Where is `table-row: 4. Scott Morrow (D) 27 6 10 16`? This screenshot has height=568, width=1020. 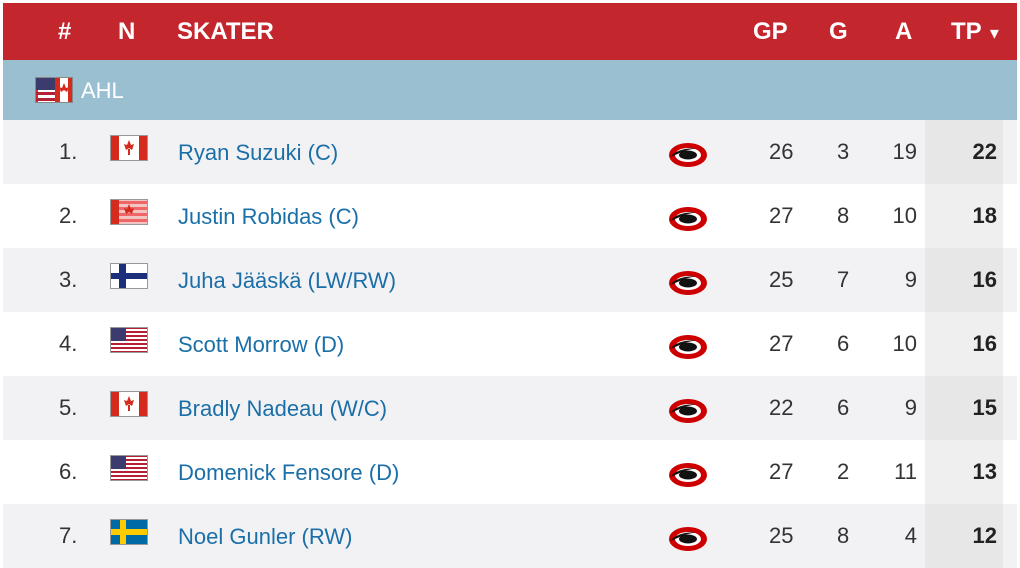
table-row: 4. Scott Morrow (D) 27 6 10 16 is located at coordinates (510, 344).